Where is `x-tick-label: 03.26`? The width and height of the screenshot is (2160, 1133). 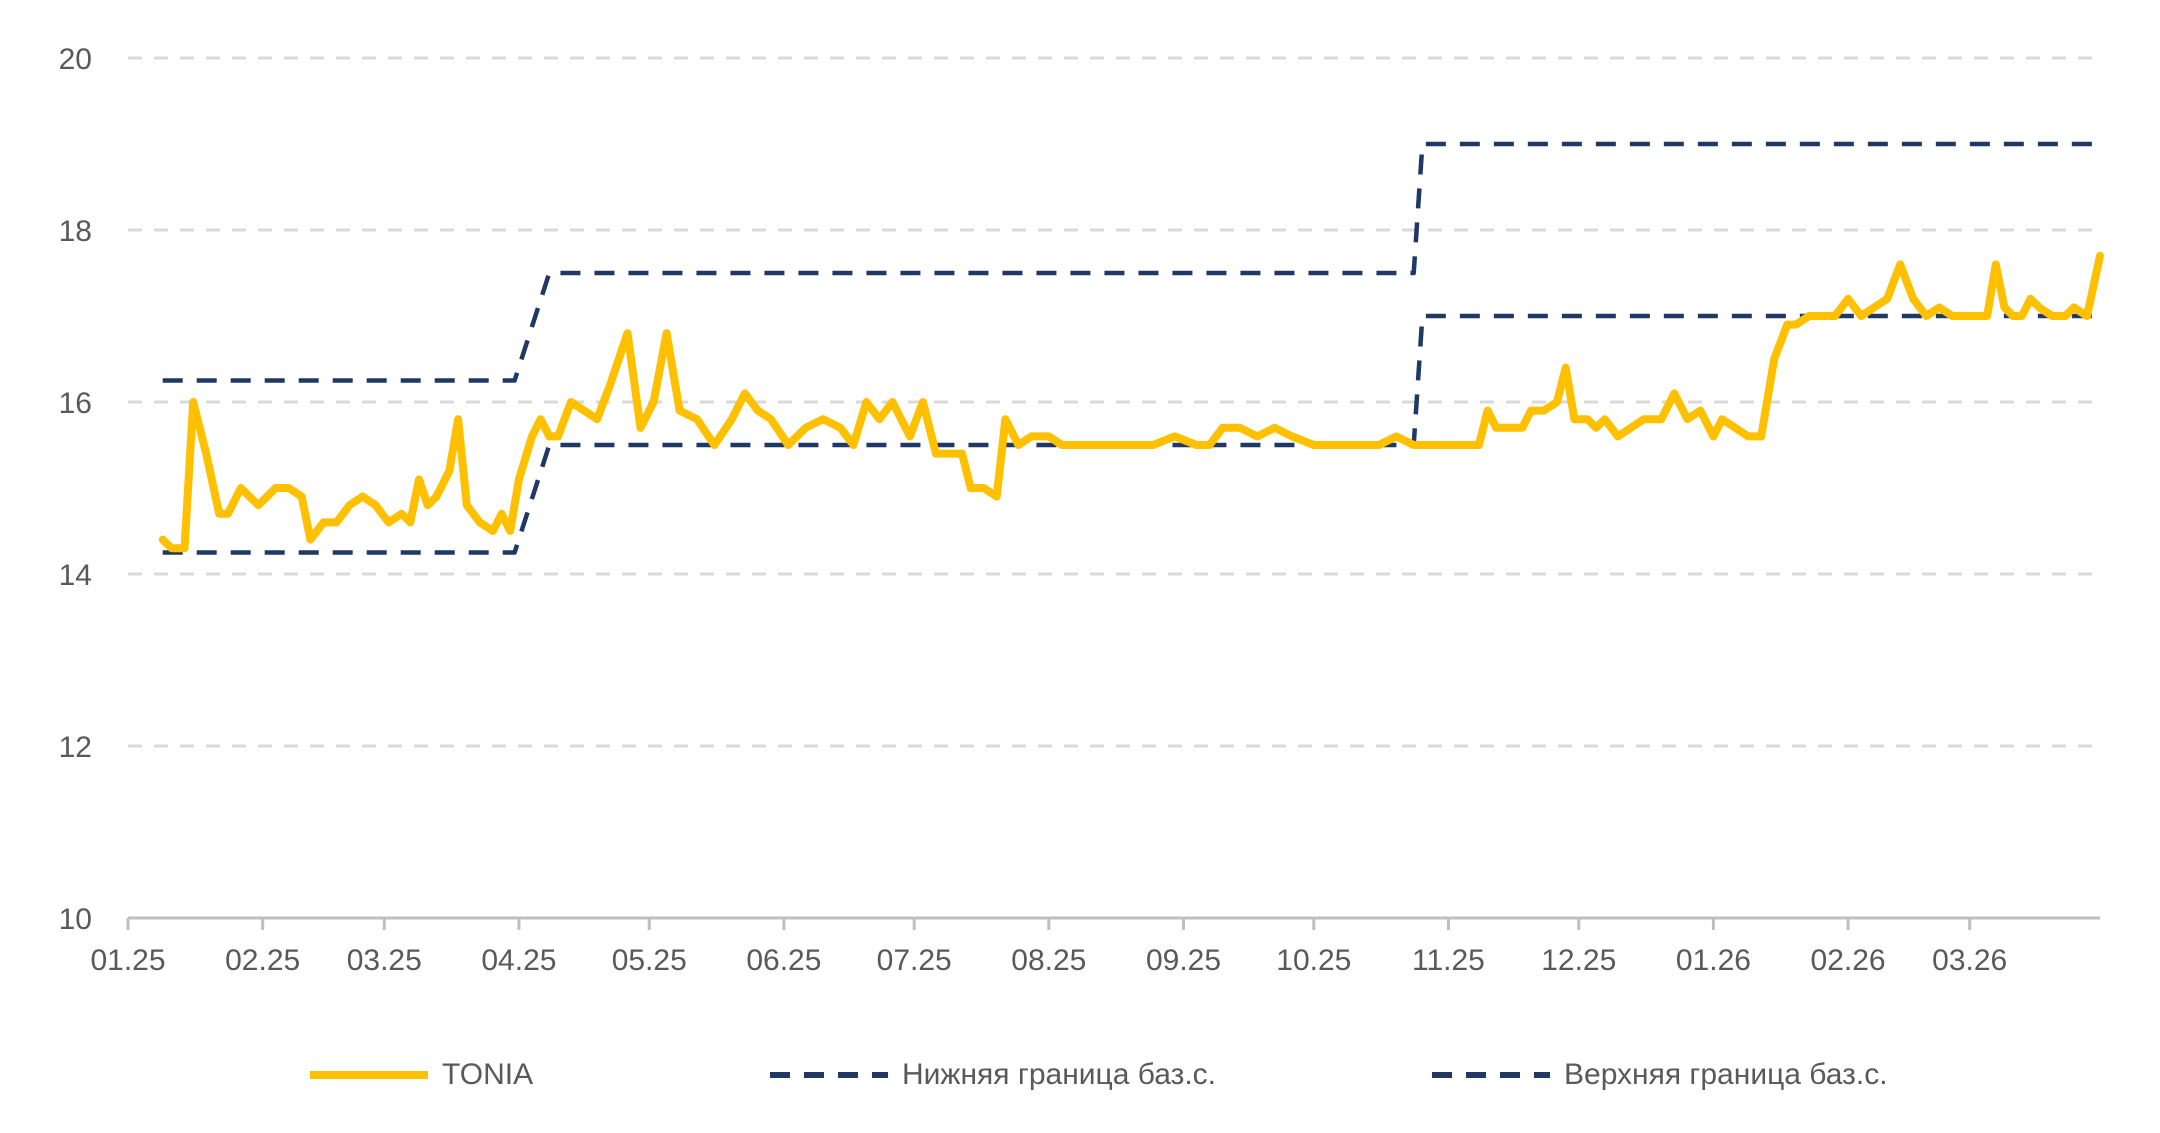
x-tick-label: 03.26 is located at coordinates (1969, 960).